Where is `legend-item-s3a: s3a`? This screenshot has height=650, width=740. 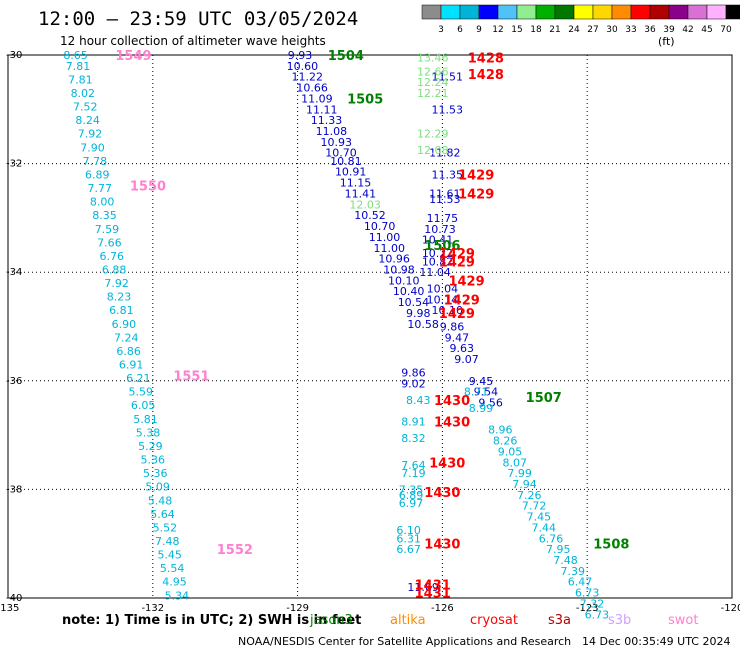
legend-item-s3a: s3a is located at coordinates (559, 620).